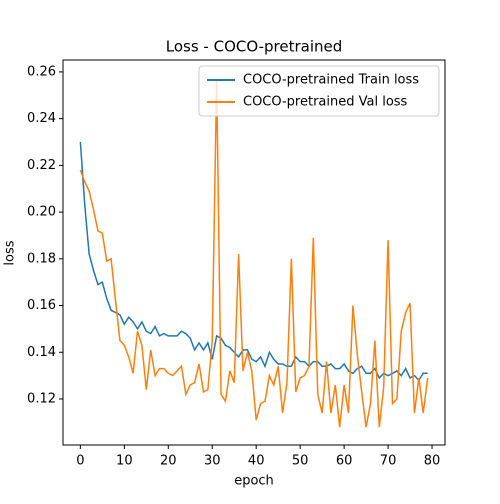 This screenshot has width=500, height=504. Describe the element at coordinates (41, 212) in the screenshot. I see `y-tick-label: 0.20` at that location.